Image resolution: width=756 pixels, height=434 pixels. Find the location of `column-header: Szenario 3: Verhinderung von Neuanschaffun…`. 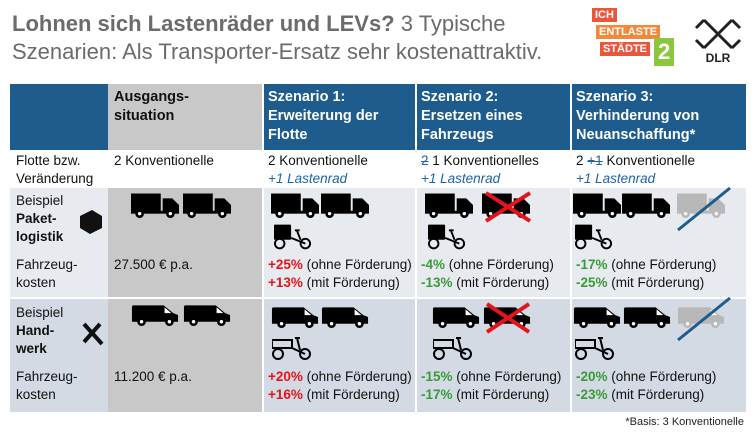

column-header: Szenario 3: Verhinderung von Neuanschaffun… is located at coordinates (637, 116).